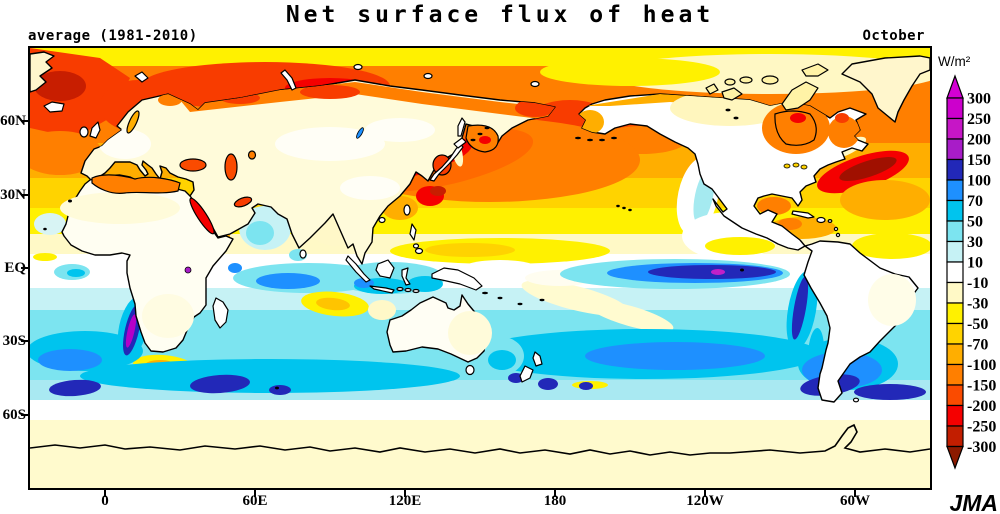 This screenshot has height=514, width=1000. What do you see at coordinates (979, 160) in the screenshot?
I see `colorbar-label-150: 150` at bounding box center [979, 160].